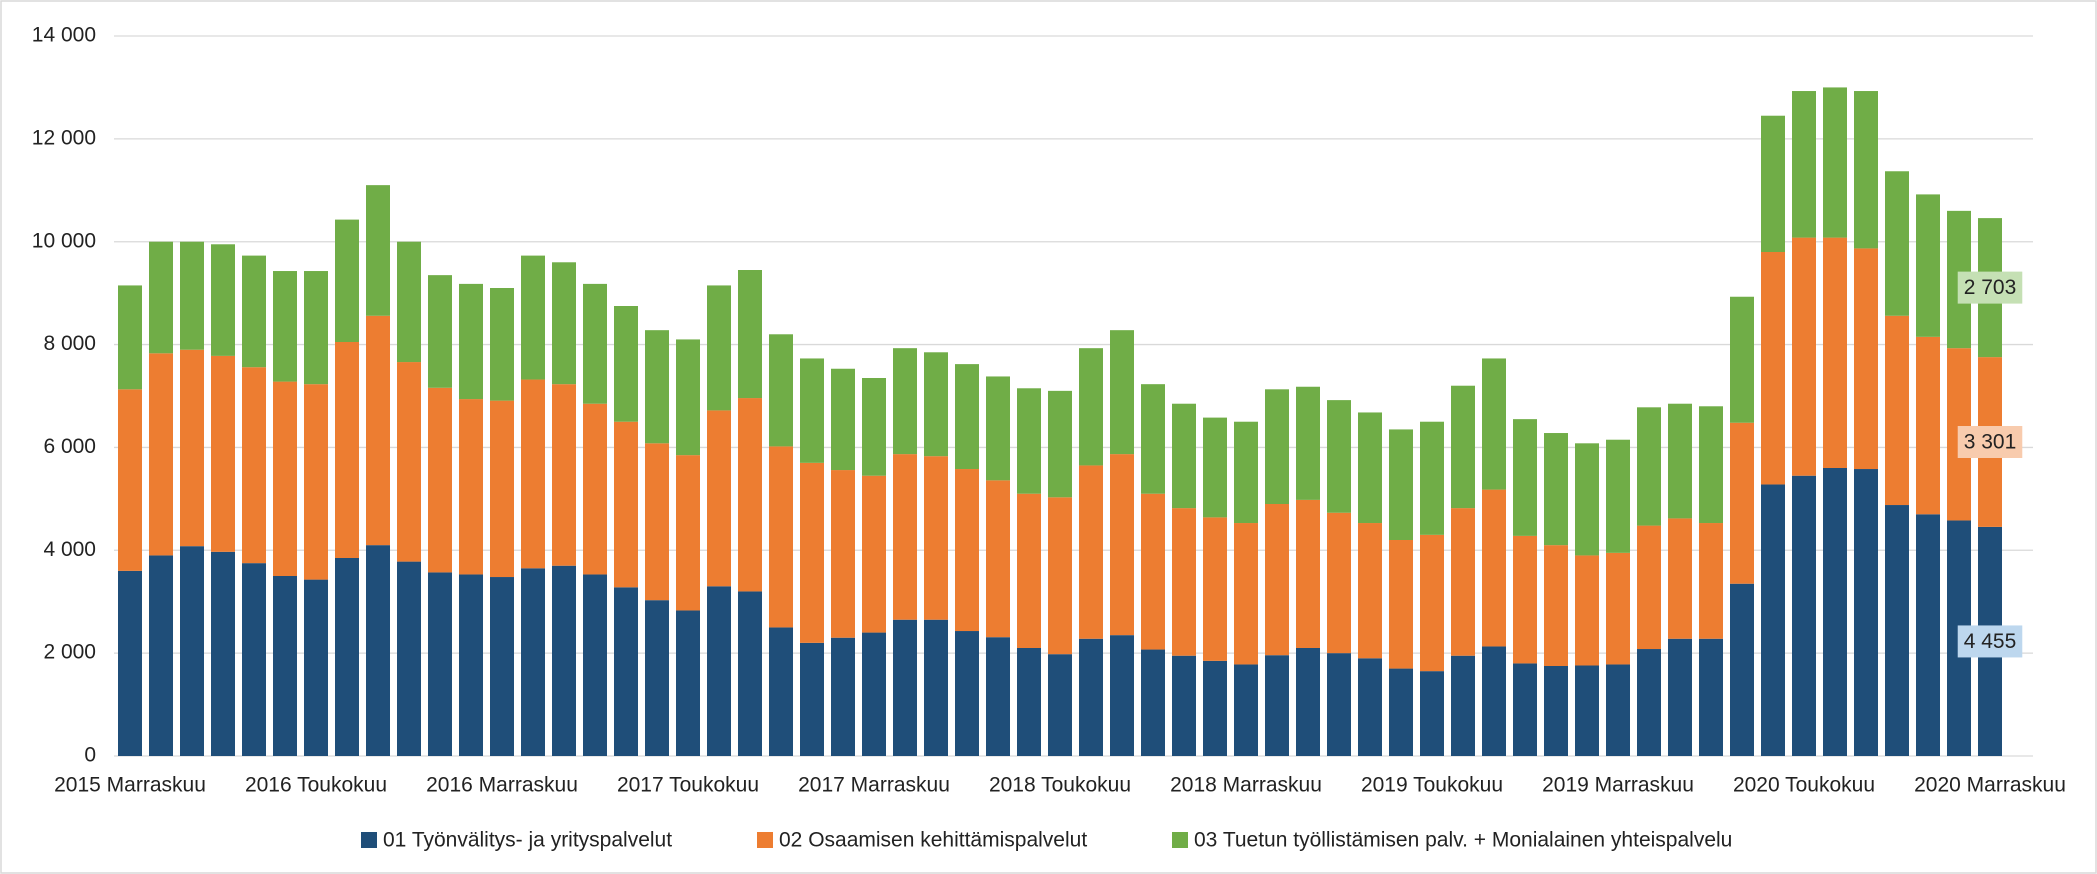 This screenshot has width=2097, height=874. Describe the element at coordinates (1990, 641) in the screenshot. I see `value-label: 4 455` at that location.